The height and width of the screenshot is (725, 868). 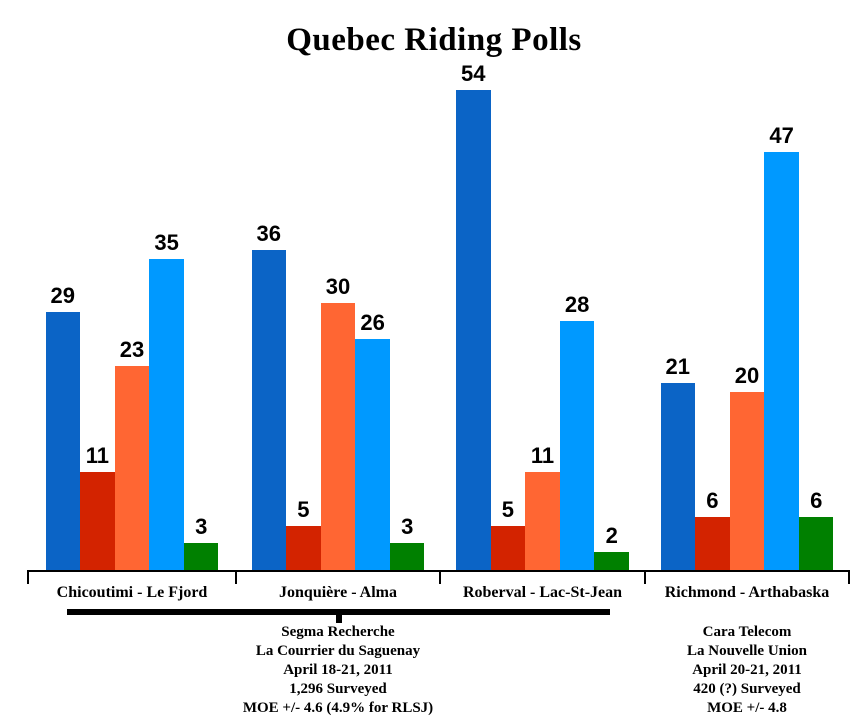 What do you see at coordinates (747, 708) in the screenshot?
I see `source-right-moe: MOE +/- 4.8` at bounding box center [747, 708].